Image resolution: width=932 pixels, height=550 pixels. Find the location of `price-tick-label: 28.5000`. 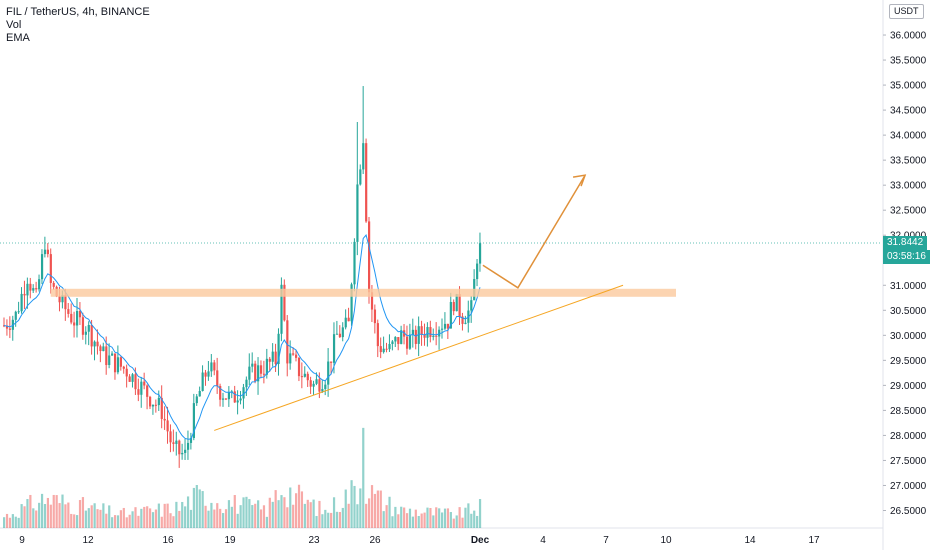

price-tick-label: 28.5000 is located at coordinates (908, 411).